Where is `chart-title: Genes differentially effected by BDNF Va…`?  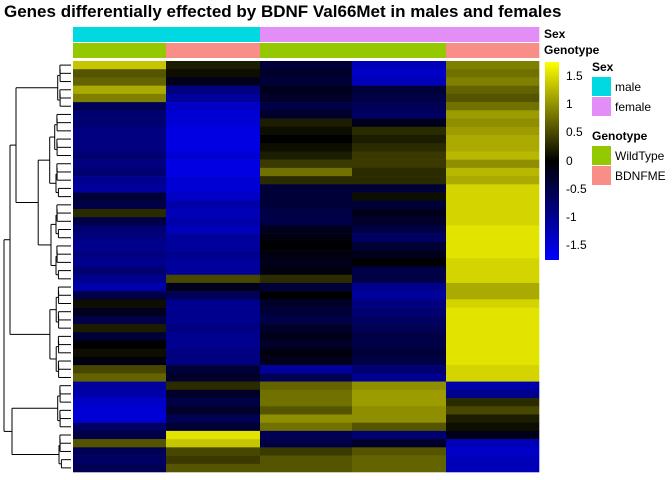
chart-title: Genes differentially effected by BDNF Va… is located at coordinates (282, 11).